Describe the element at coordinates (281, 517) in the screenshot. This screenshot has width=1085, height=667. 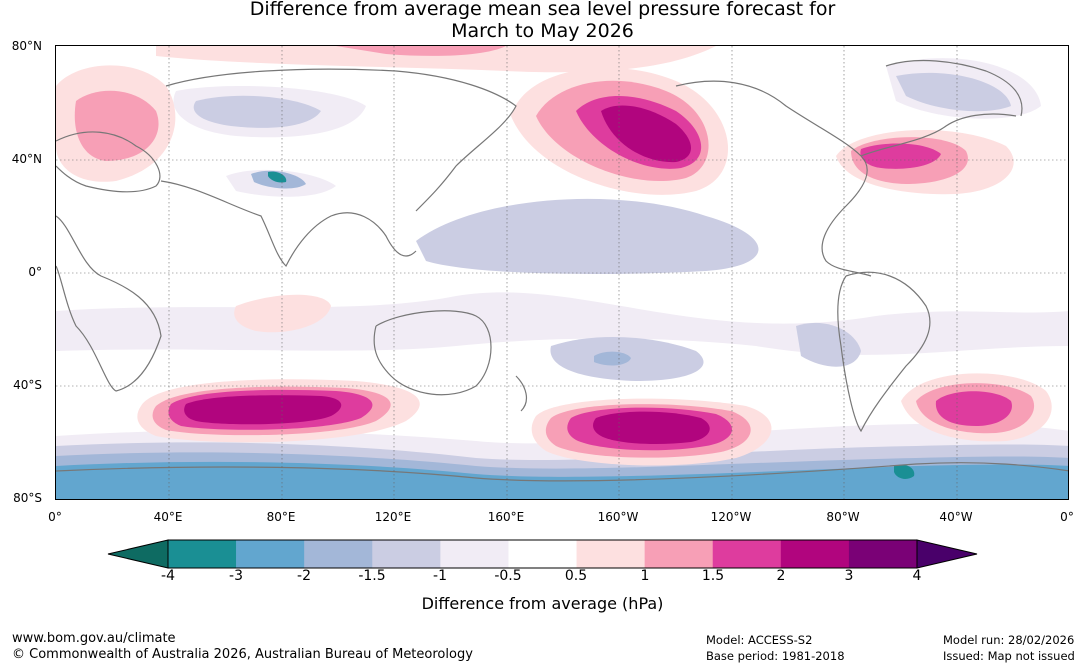
I see `lon-label-80e: 80°E` at that location.